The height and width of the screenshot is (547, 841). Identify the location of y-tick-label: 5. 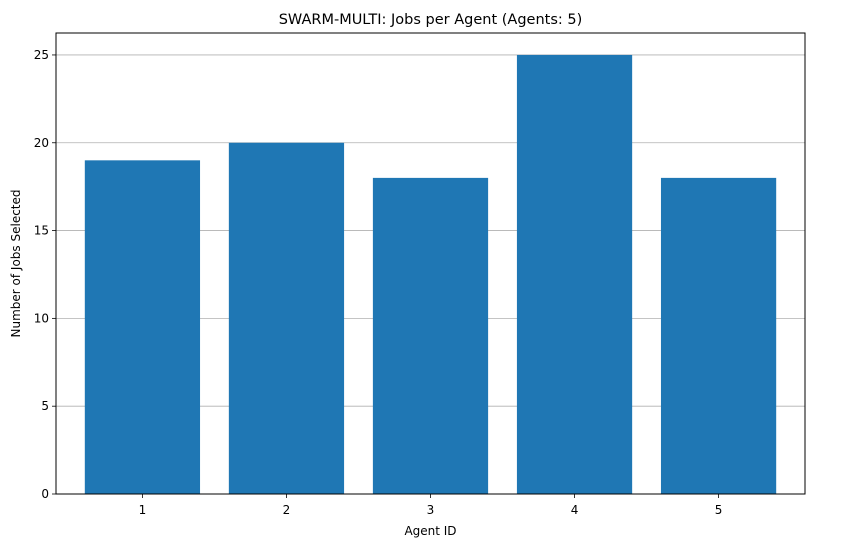
(45, 406).